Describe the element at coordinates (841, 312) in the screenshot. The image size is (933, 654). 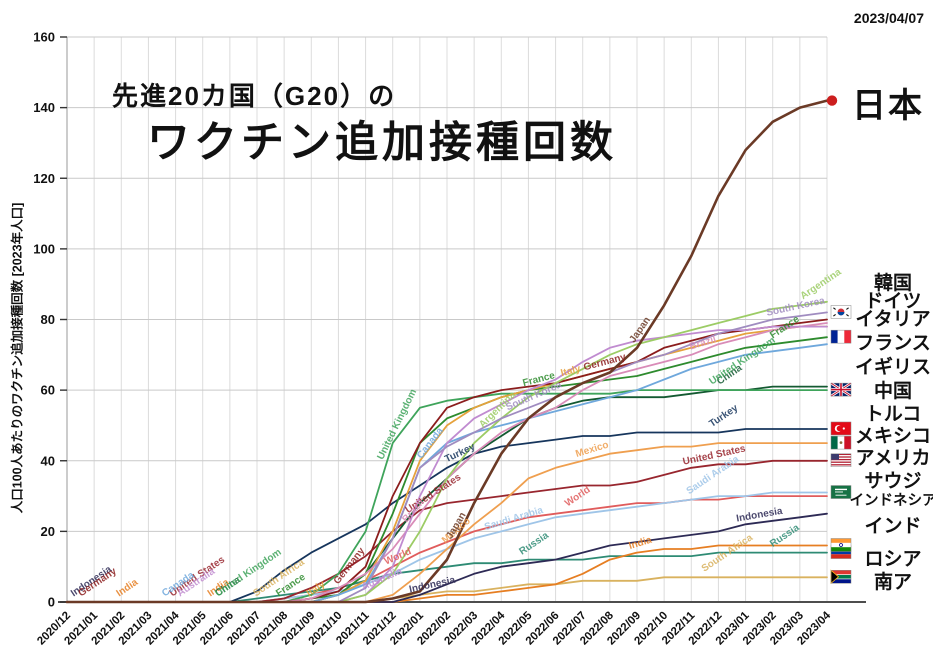
I see `flag-kr-icon` at that location.